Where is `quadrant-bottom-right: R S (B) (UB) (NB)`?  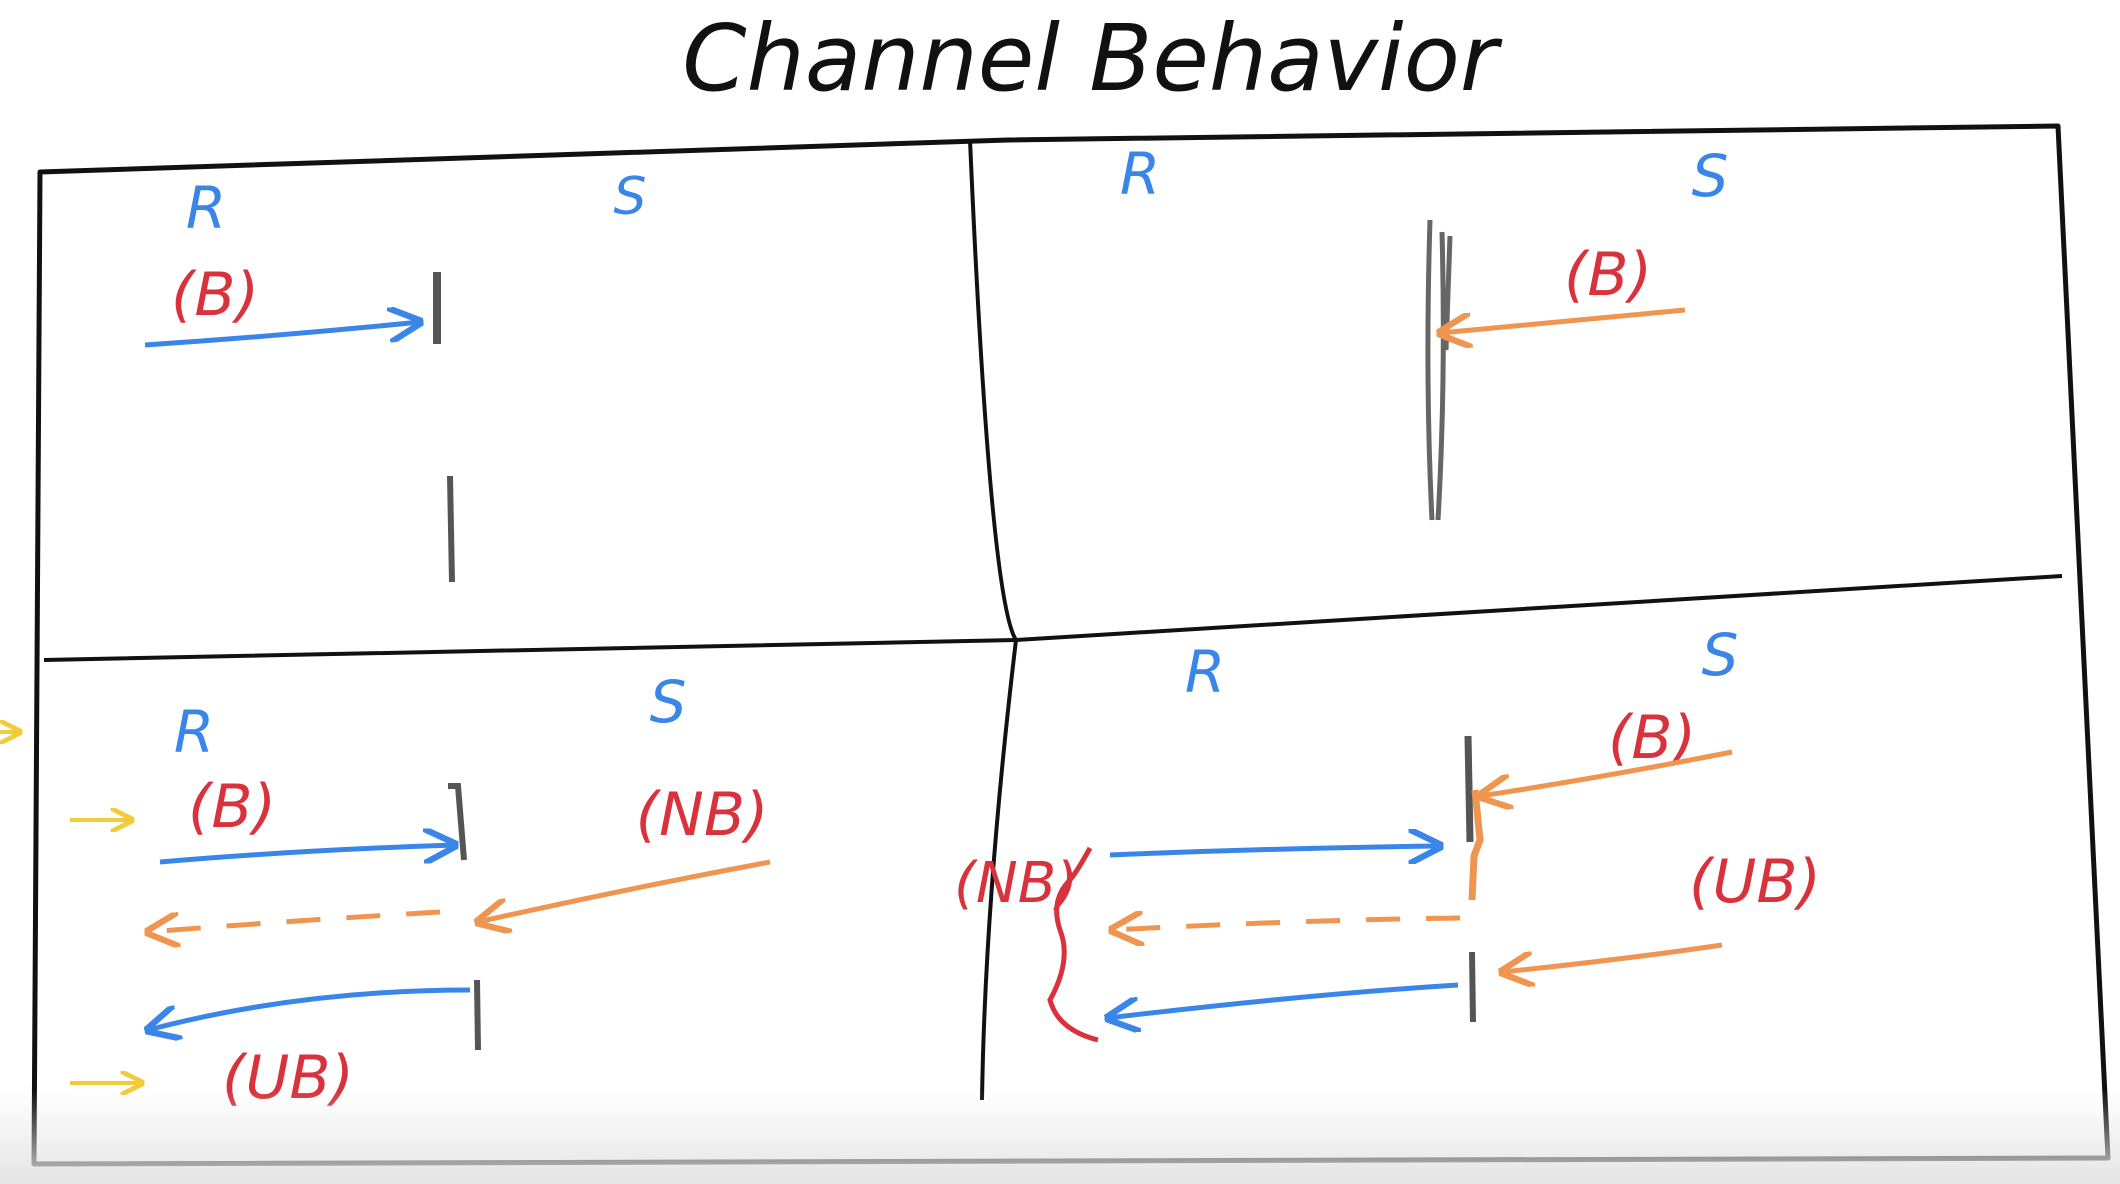 quadrant-bottom-right: R S (B) (UB) (NB) is located at coordinates (1387, 832).